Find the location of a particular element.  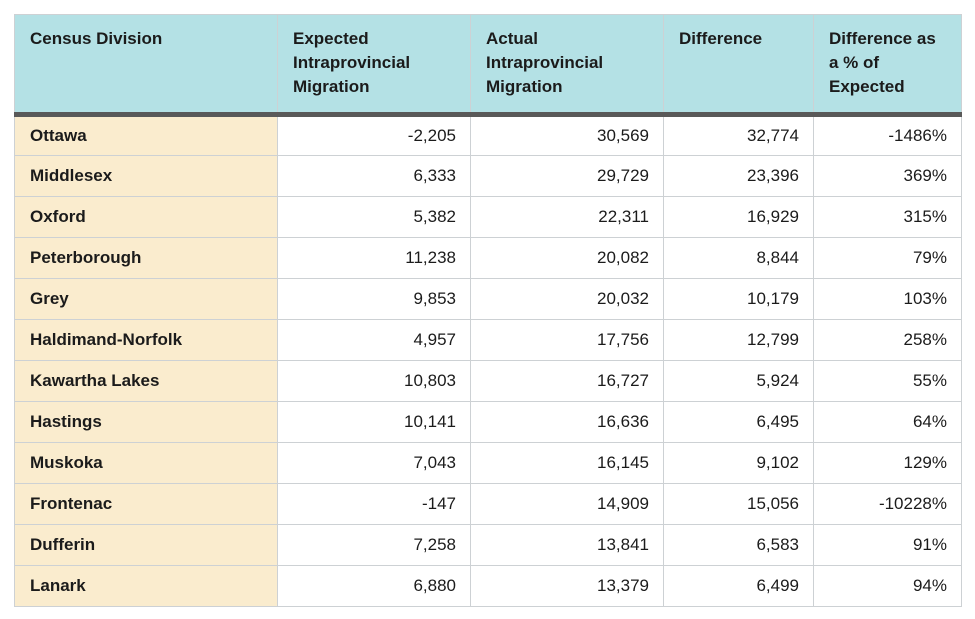

column-header-difference: Difference is located at coordinates (738, 65).